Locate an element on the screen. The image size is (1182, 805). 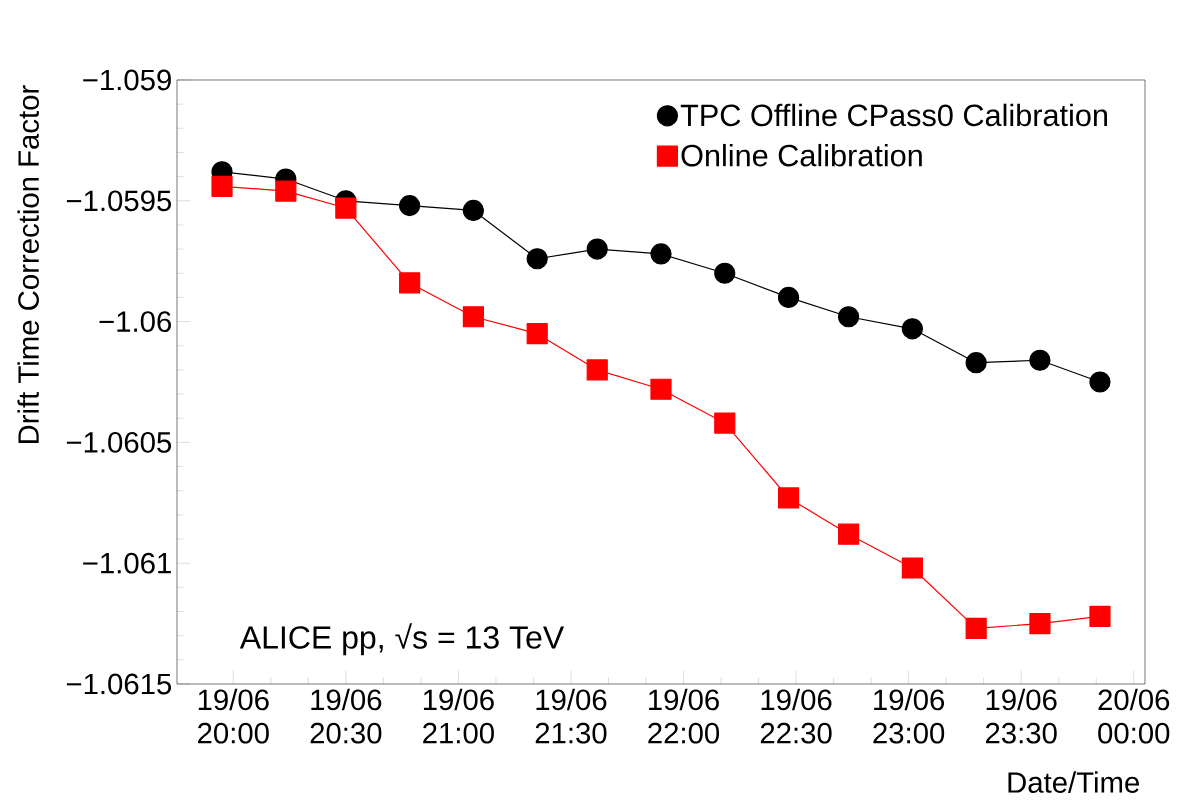
annotation: ALICE pp, √s = 13 TeV is located at coordinates (402, 639).